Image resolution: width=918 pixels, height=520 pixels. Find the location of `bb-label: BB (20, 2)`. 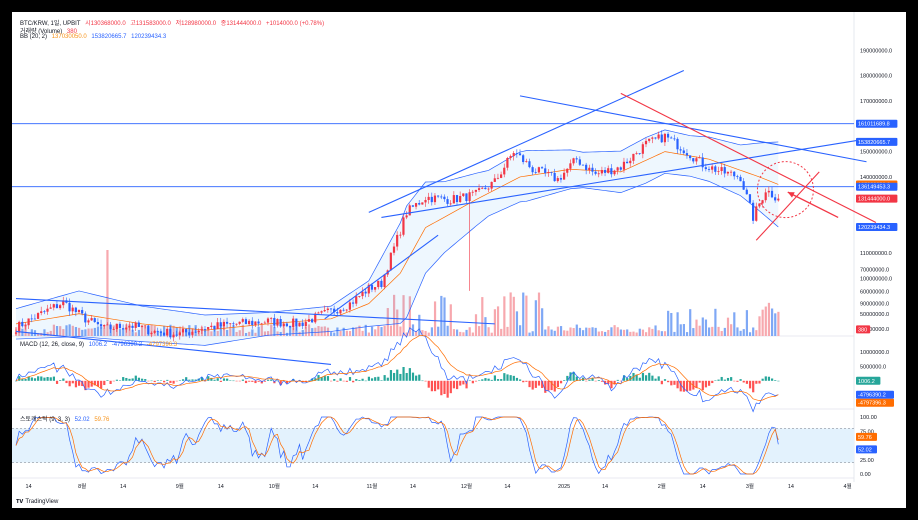

bb-label: BB (20, 2) is located at coordinates (34, 37).